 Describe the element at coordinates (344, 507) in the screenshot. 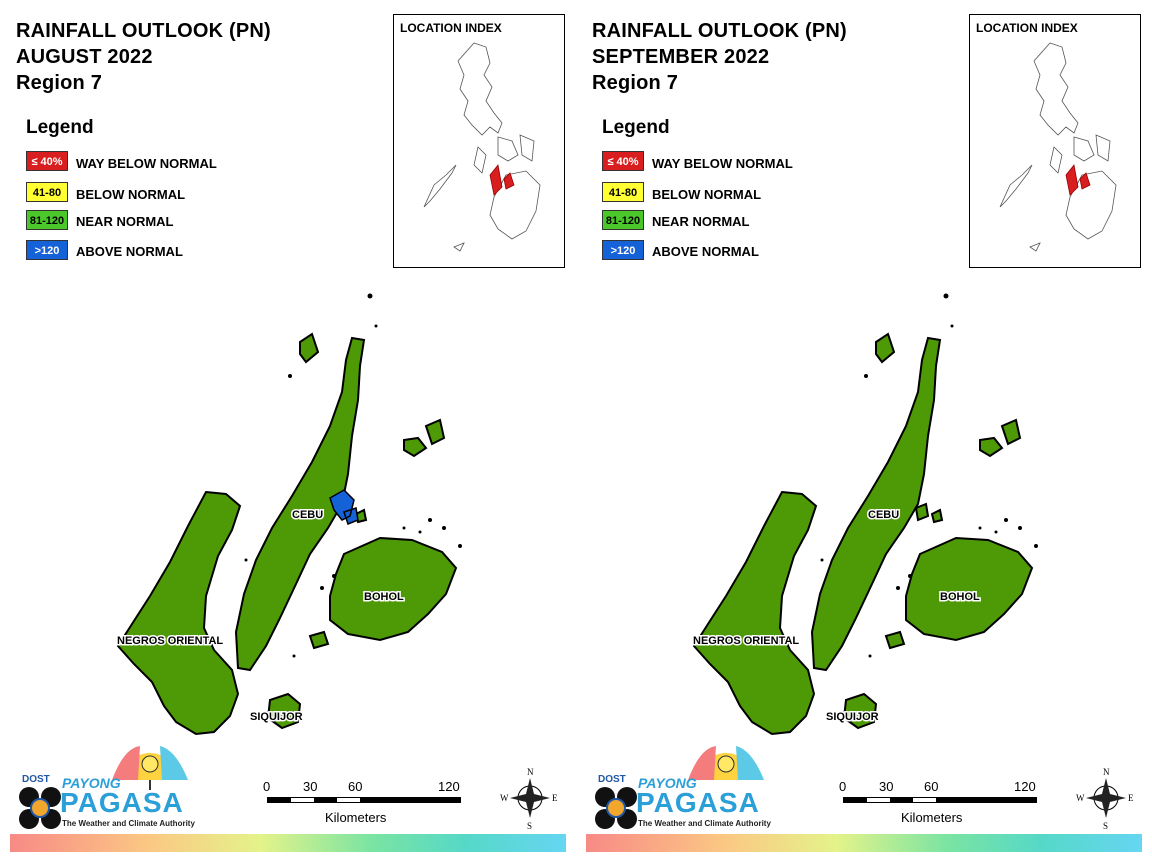

I see `cebu-above-normal-area` at that location.